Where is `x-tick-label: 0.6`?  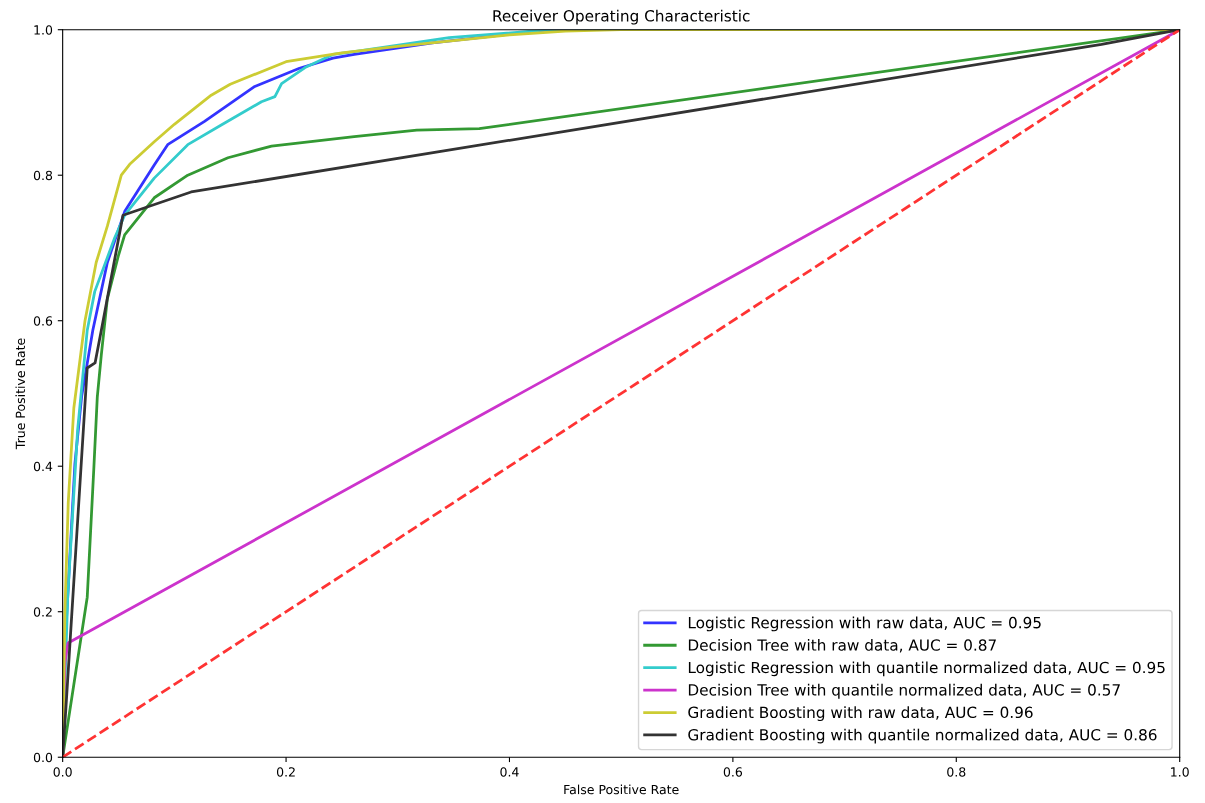
x-tick-label: 0.6 is located at coordinates (733, 772).